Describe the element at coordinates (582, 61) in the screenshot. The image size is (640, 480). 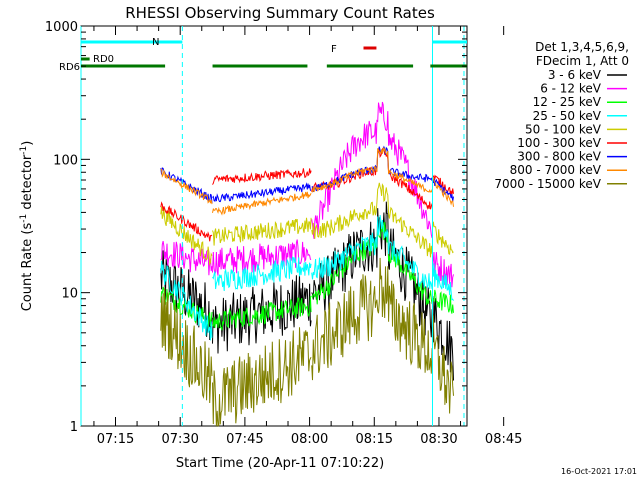
I see `legend-header-line2: FDecim 1, Att 0` at that location.